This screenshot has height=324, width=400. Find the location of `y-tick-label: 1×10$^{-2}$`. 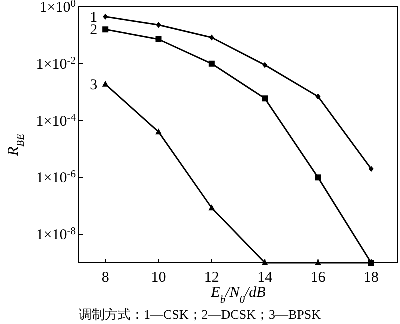

y-tick-label: 1×10$^{-2}$ is located at coordinates (56, 64).